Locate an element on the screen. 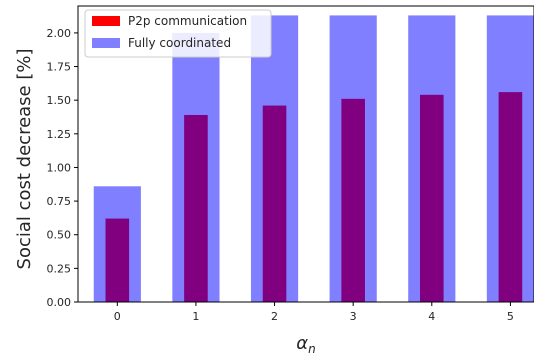 This screenshot has width=534, height=360. x-tick-label: 1 is located at coordinates (195, 316).